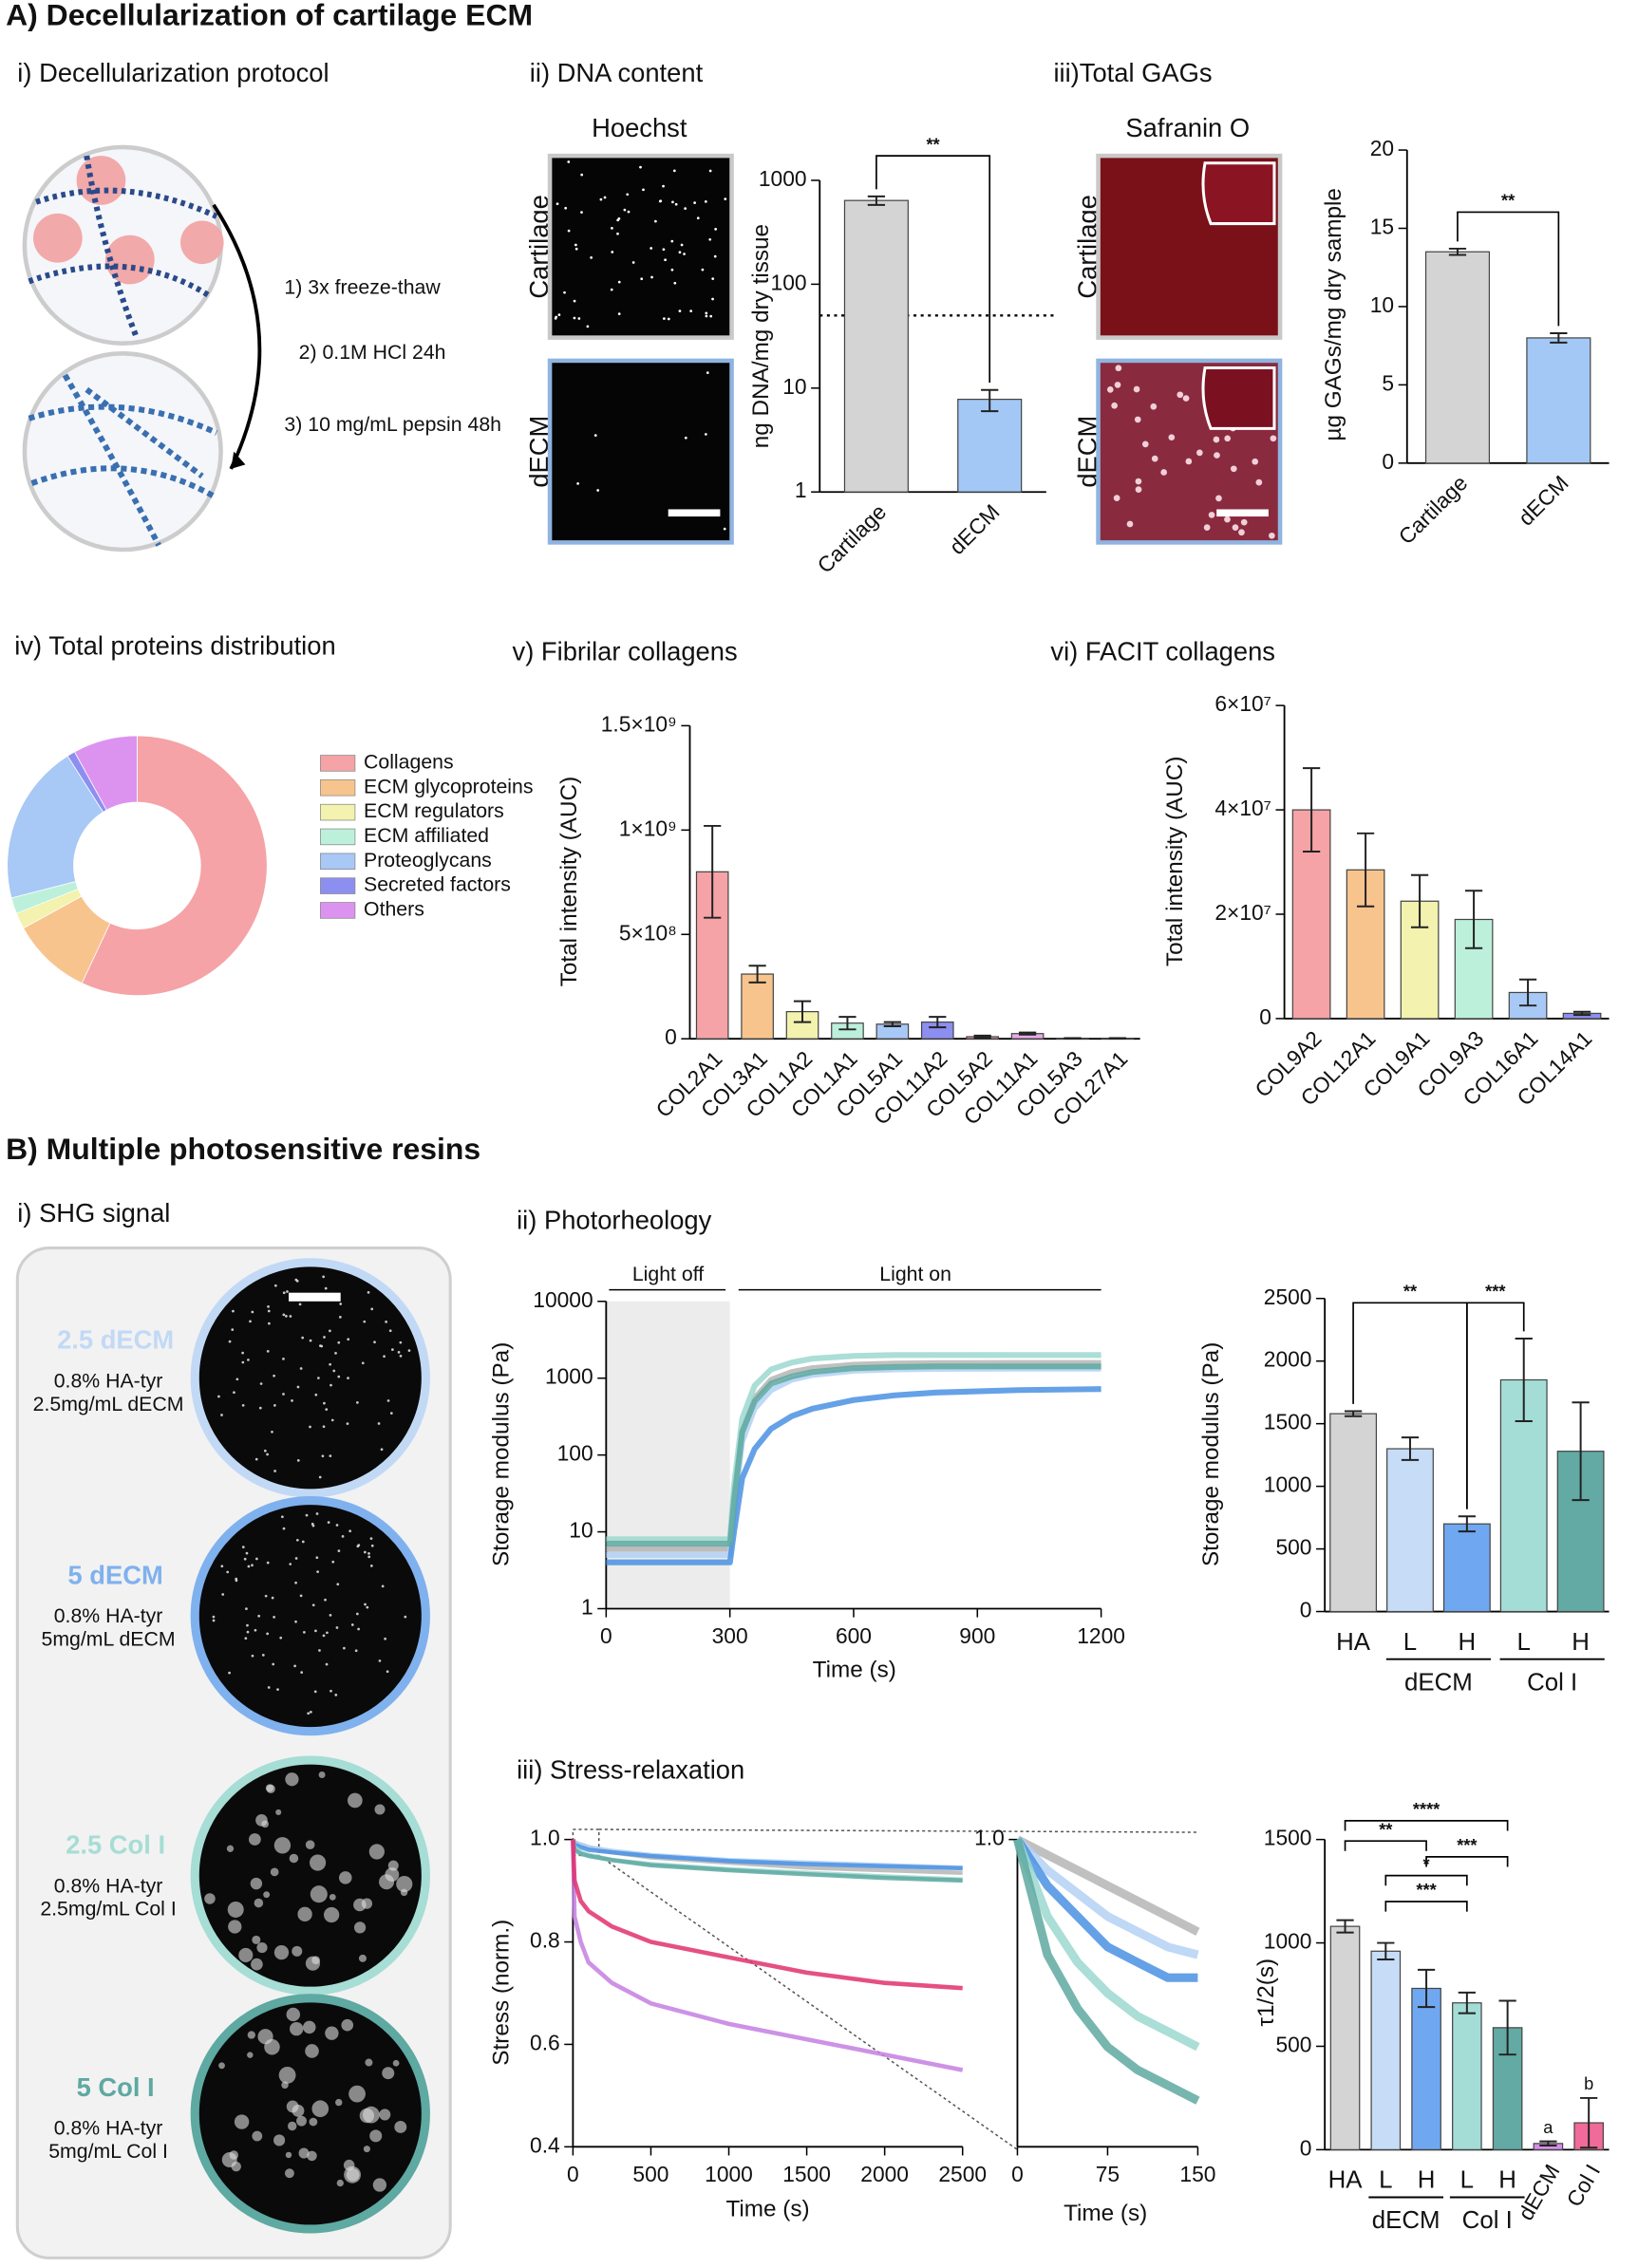  Describe the element at coordinates (639, 723) in the screenshot. I see `y-tick-label: 1.5×10⁹` at that location.